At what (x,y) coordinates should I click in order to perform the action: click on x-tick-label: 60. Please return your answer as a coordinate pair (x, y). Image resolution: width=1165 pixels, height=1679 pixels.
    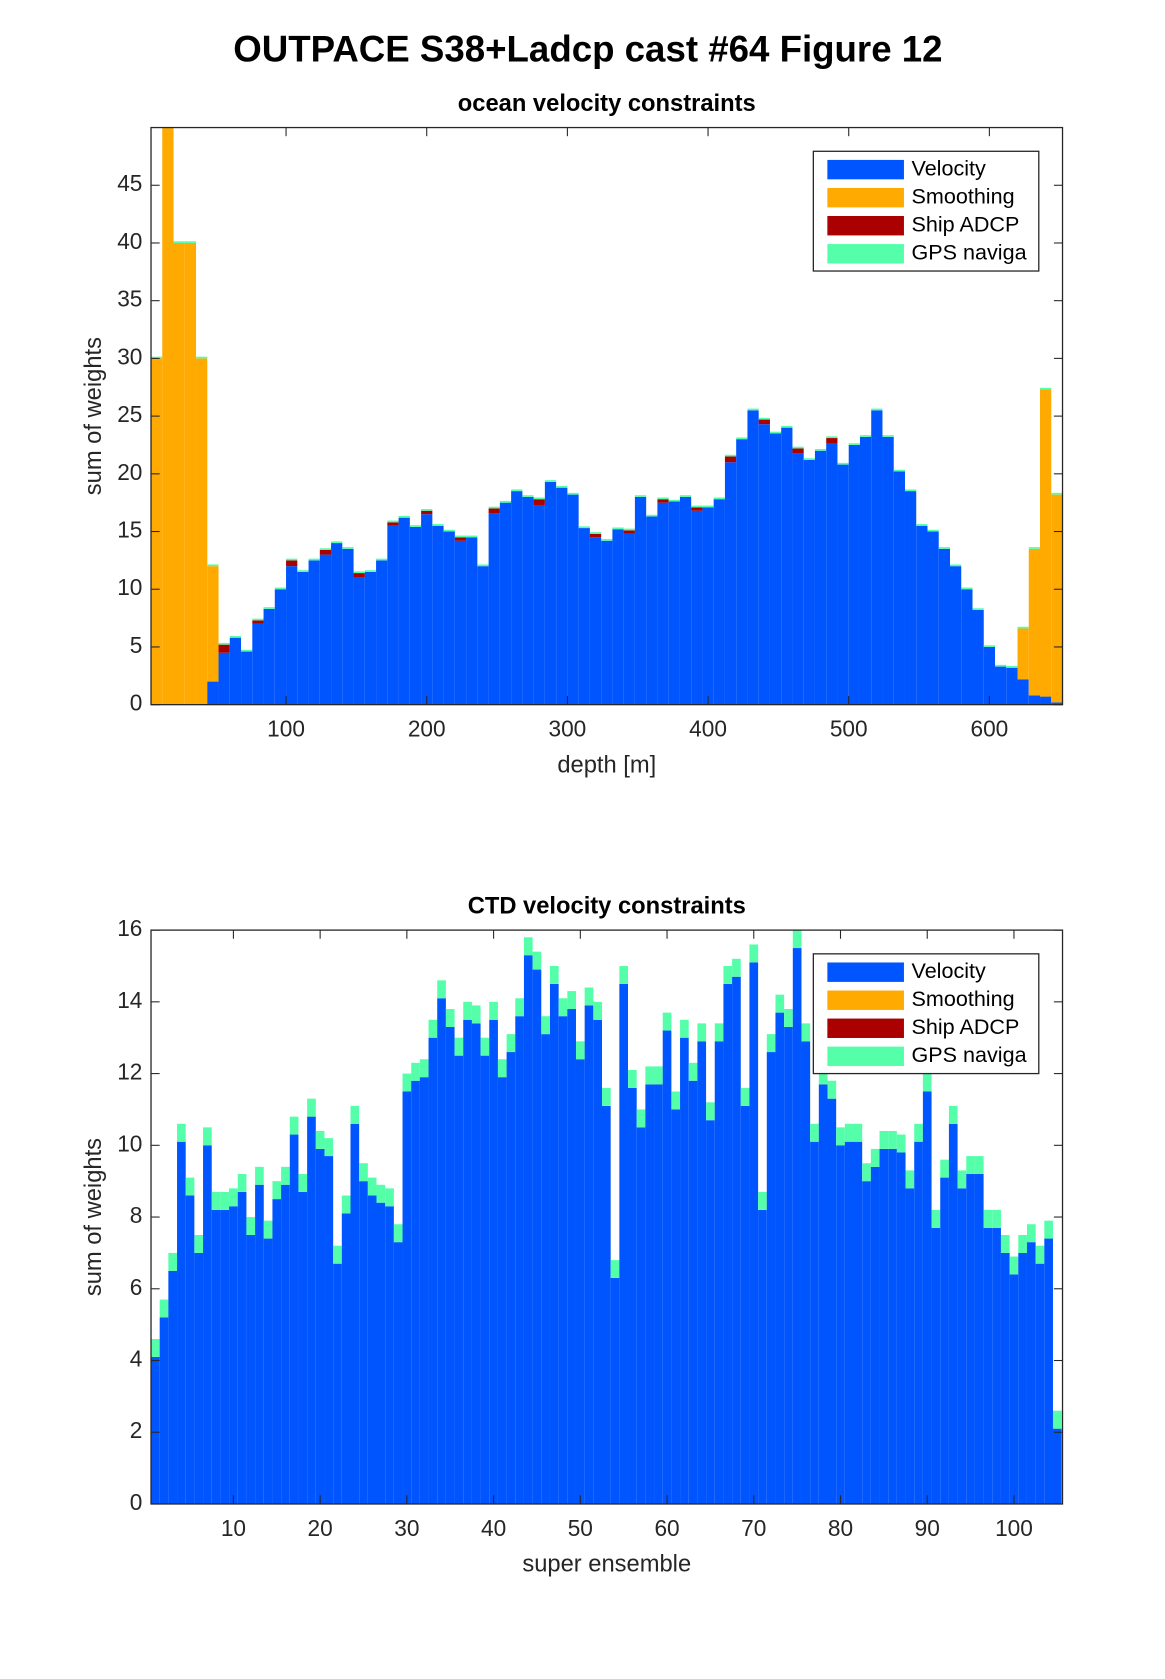
    Looking at the image, I should click on (666, 1528).